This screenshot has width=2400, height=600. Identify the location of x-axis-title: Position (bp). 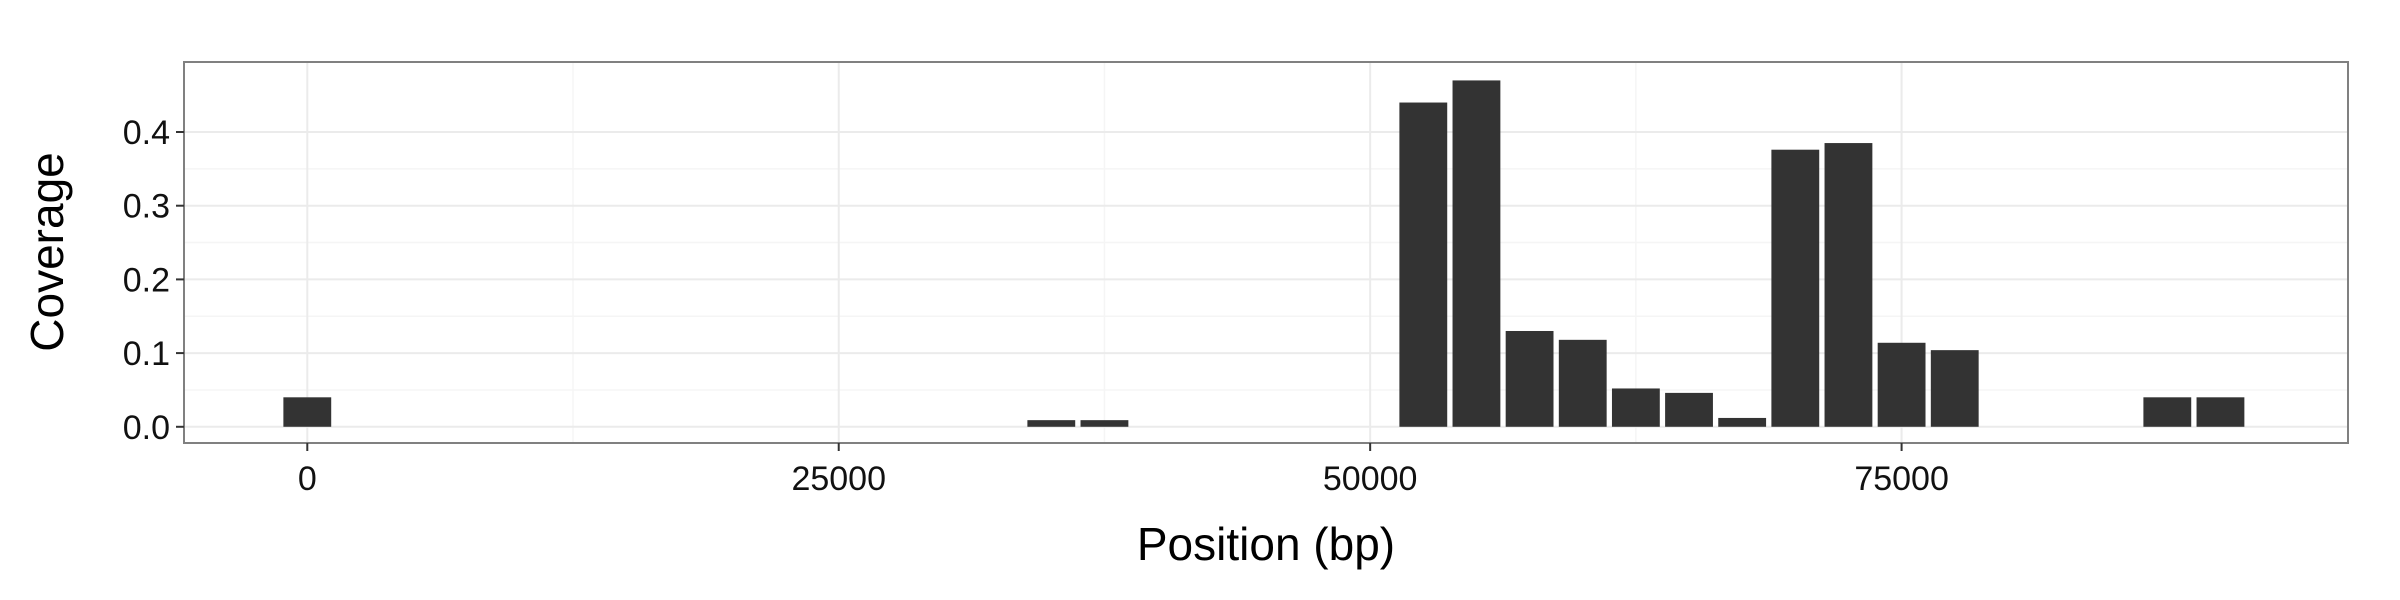
(1266, 544).